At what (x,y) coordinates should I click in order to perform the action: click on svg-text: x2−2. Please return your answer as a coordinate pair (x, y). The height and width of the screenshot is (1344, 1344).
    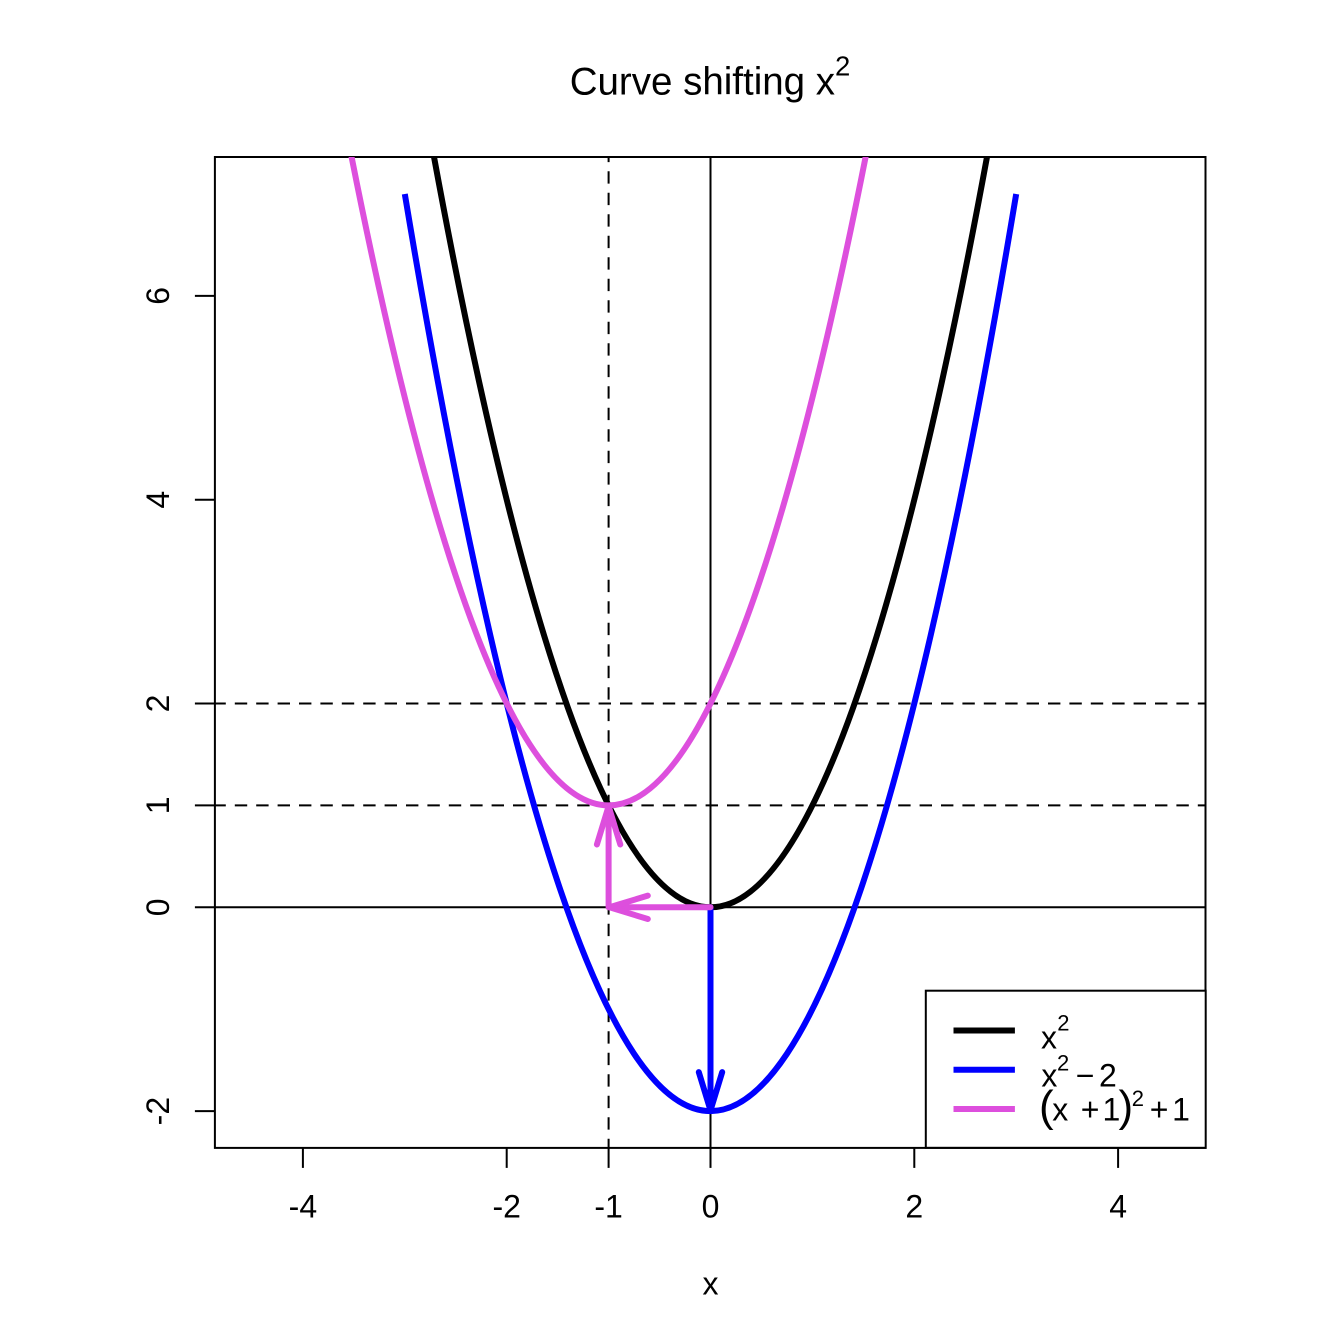
    Looking at the image, I should click on (1078, 1072).